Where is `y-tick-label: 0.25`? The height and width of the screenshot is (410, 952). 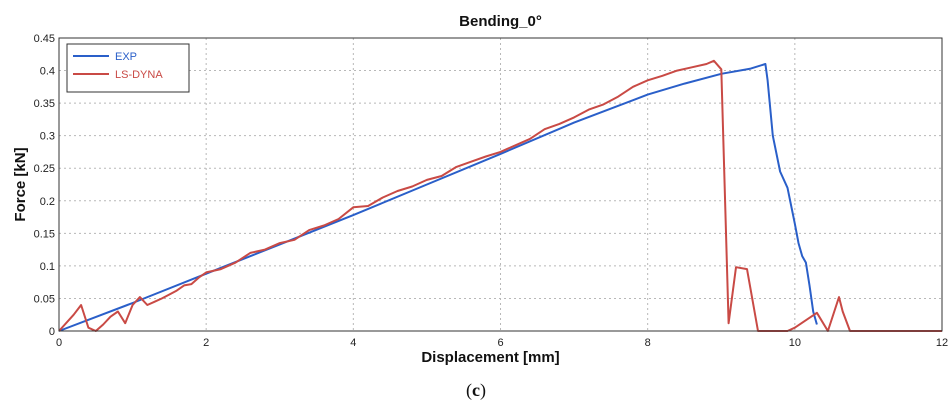 y-tick-label: 0.25 is located at coordinates (44, 169).